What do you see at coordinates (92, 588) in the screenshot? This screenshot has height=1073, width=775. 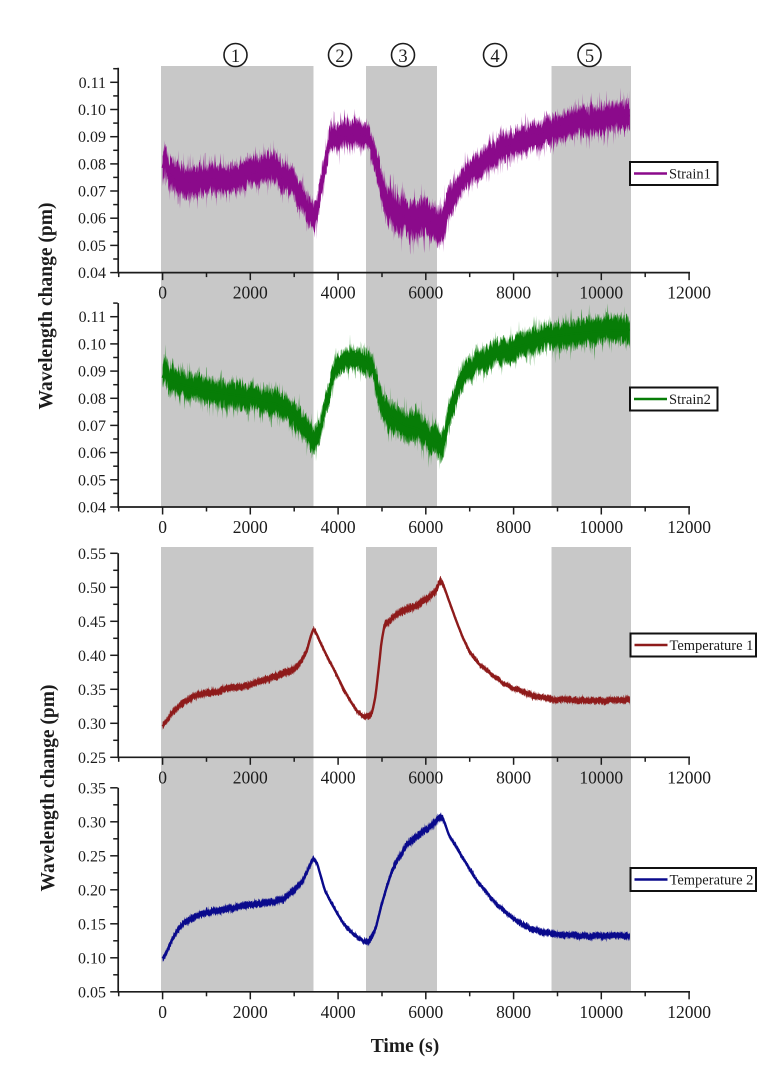 I see `svg-text: 0.50` at bounding box center [92, 588].